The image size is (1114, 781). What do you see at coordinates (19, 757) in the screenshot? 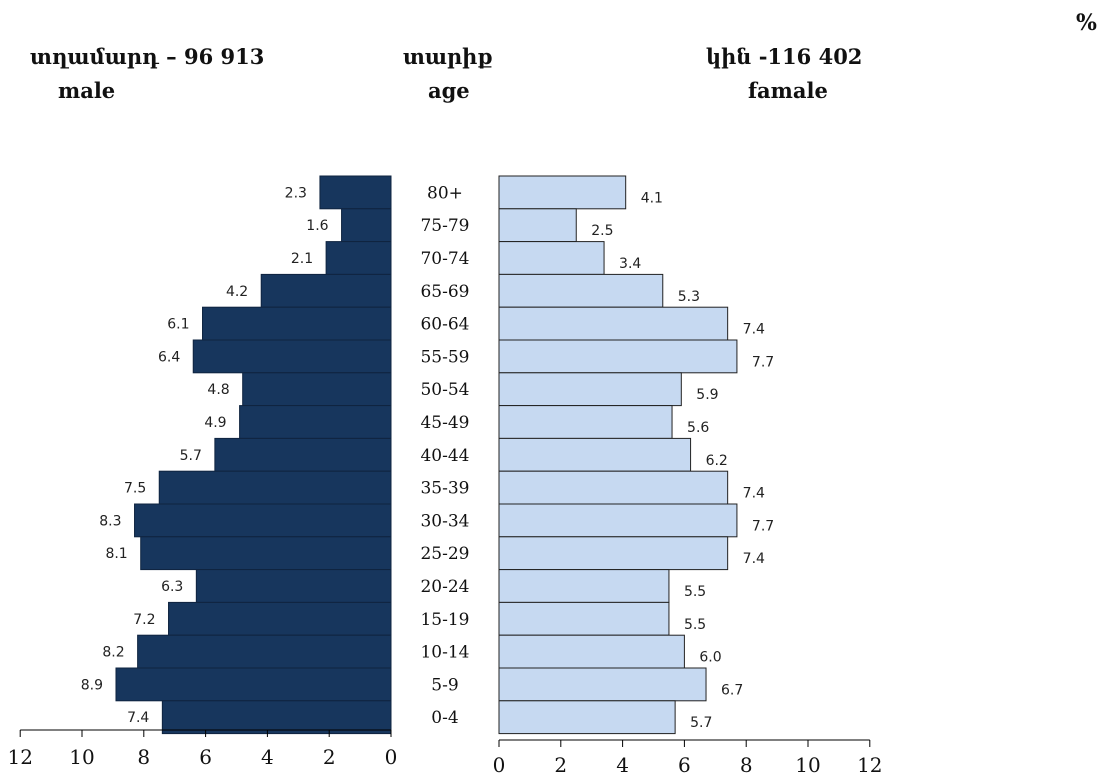
I see `male-x-tick-label: 12` at bounding box center [19, 757].